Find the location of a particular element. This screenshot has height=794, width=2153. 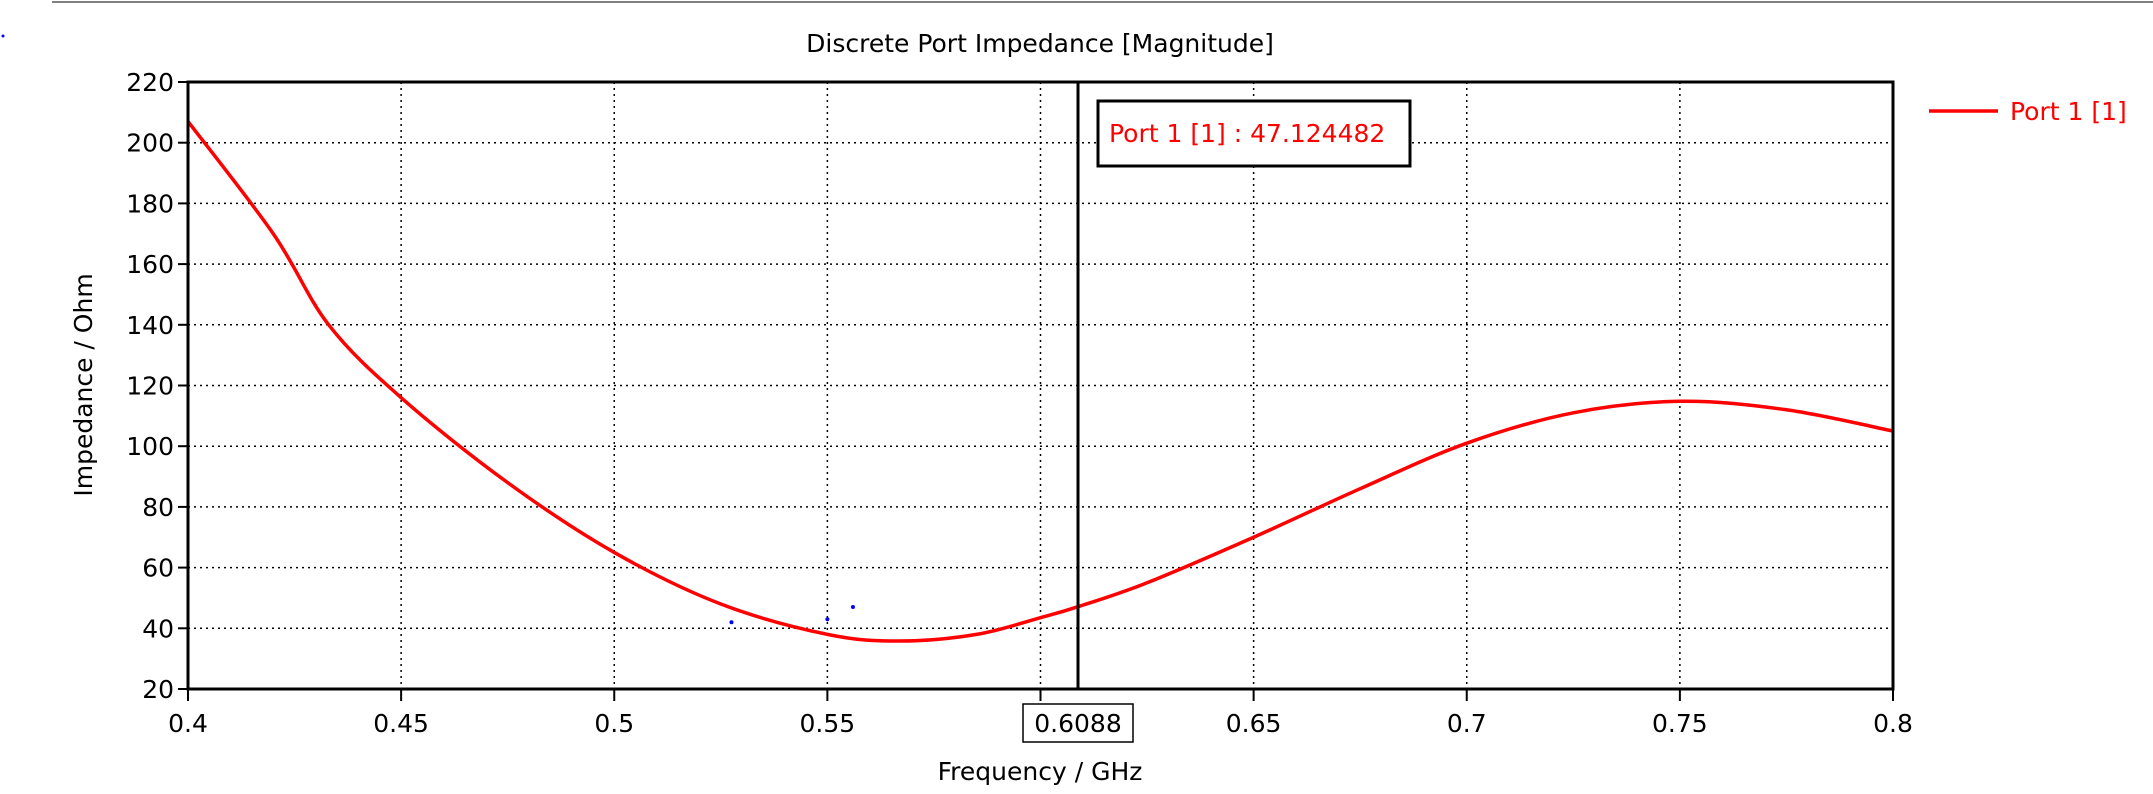

y-tick-label: 20 is located at coordinates (158, 689).